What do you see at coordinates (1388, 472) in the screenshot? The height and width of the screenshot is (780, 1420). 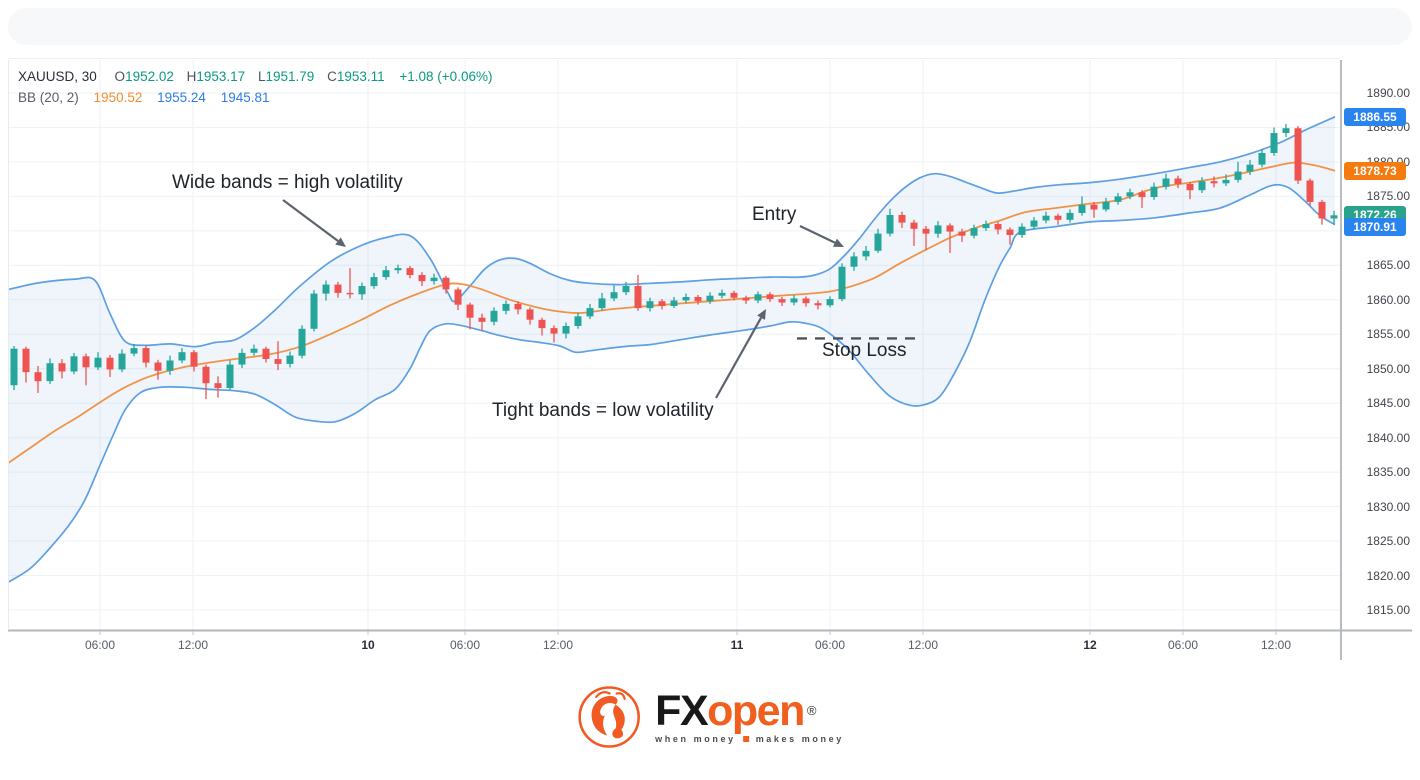 I see `price-axis-label: 1835.00` at bounding box center [1388, 472].